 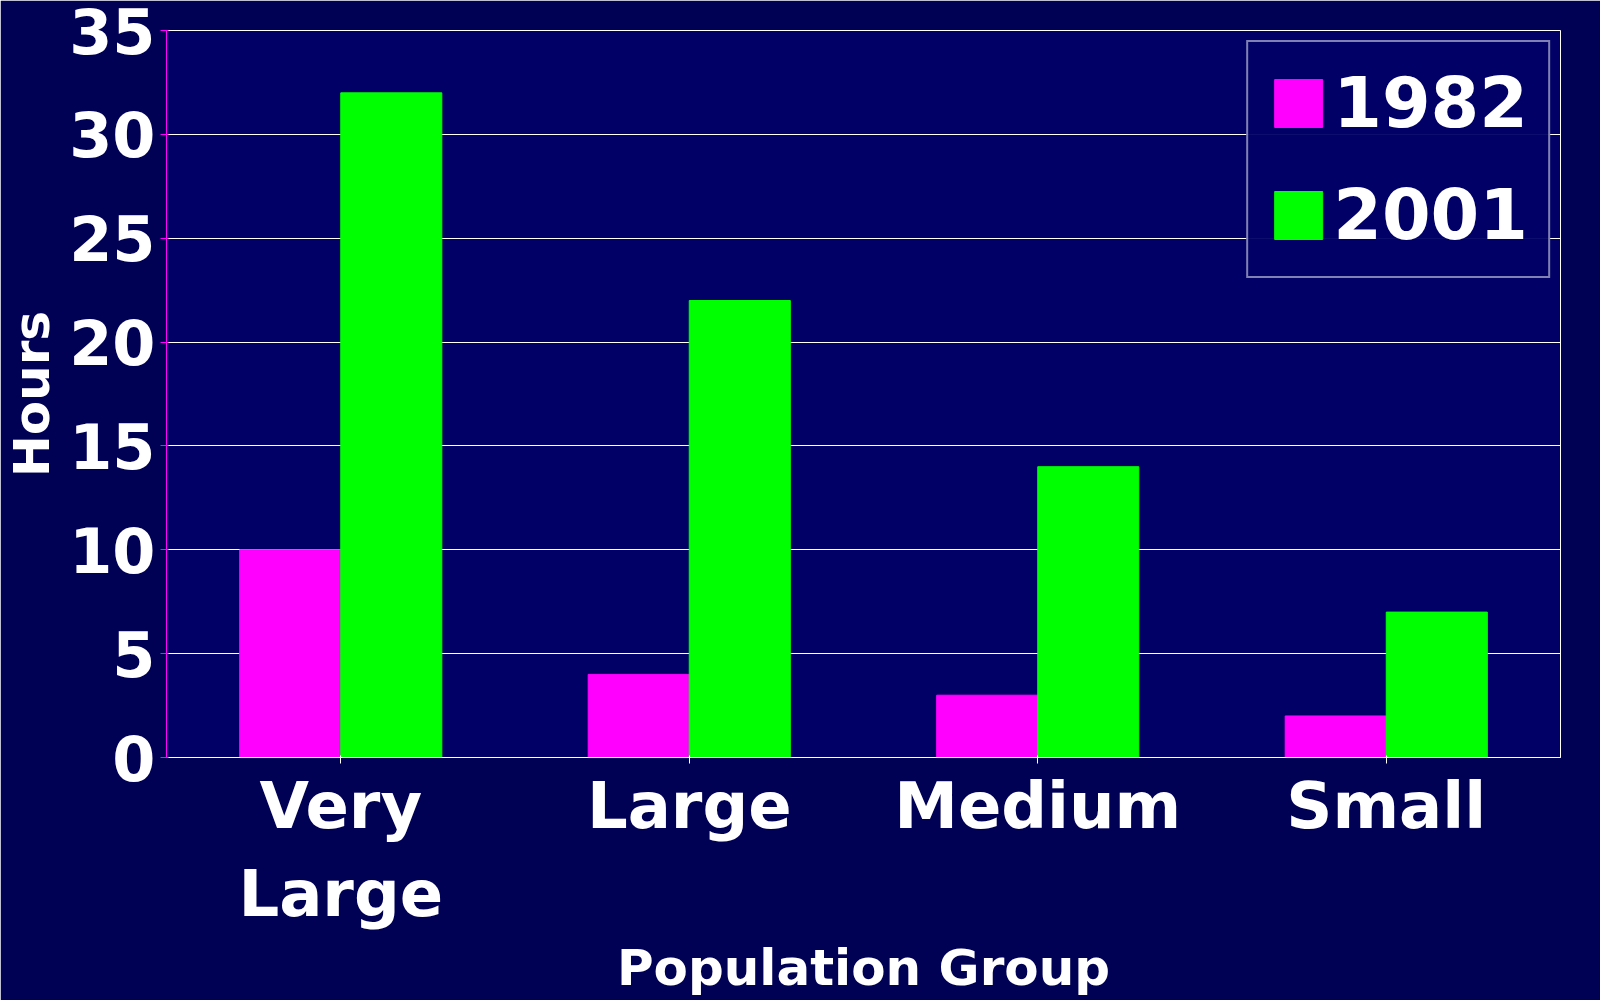 I want to click on y-axis-title: Hours, so click(x=32, y=394).